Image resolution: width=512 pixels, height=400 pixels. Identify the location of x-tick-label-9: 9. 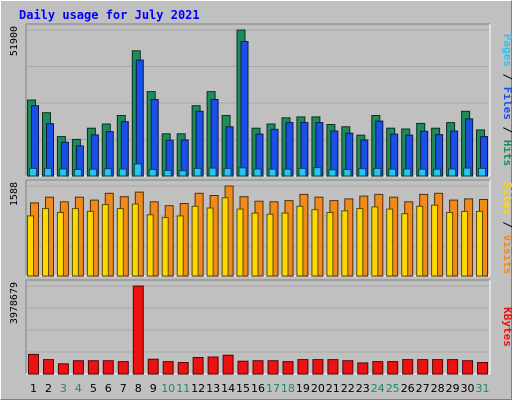
(153, 388).